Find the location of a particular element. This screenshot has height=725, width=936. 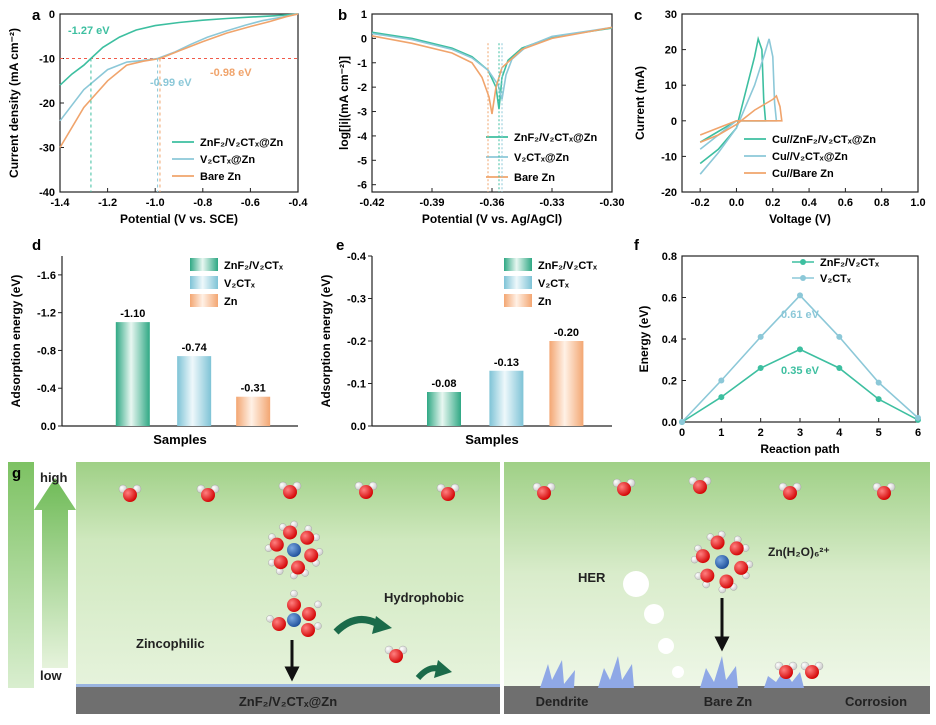

chart-b-xtick-label: -0.42 is located at coordinates (371, 203).